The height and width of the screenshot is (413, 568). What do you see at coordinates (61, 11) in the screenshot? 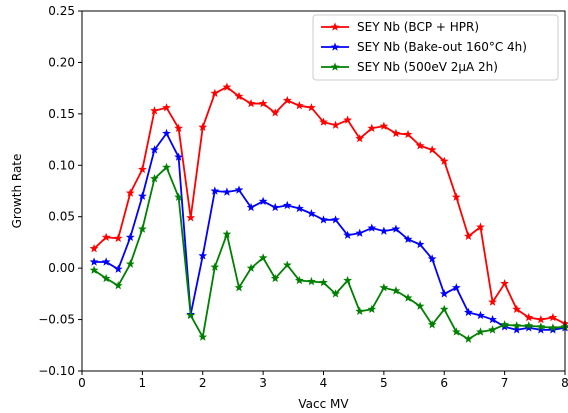
I see `y-tick-label: 0.25` at bounding box center [61, 11].